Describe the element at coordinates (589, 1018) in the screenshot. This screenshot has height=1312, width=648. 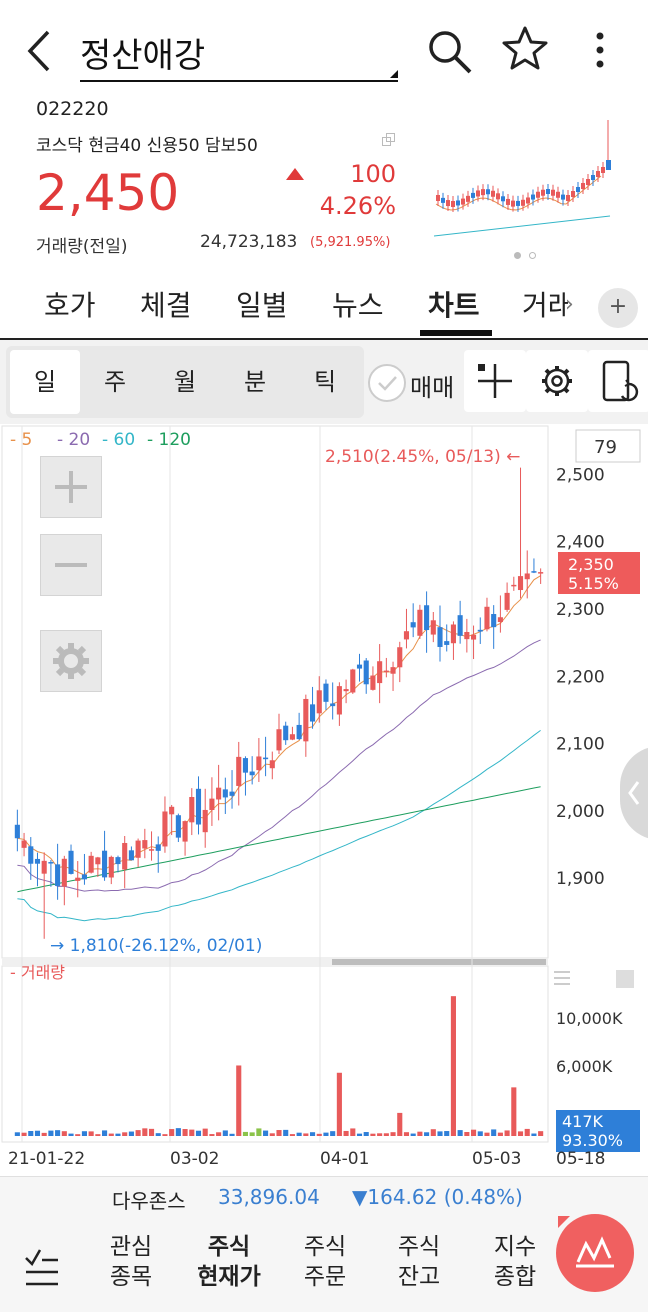
I see `volume-tick-label: 10,000K` at that location.